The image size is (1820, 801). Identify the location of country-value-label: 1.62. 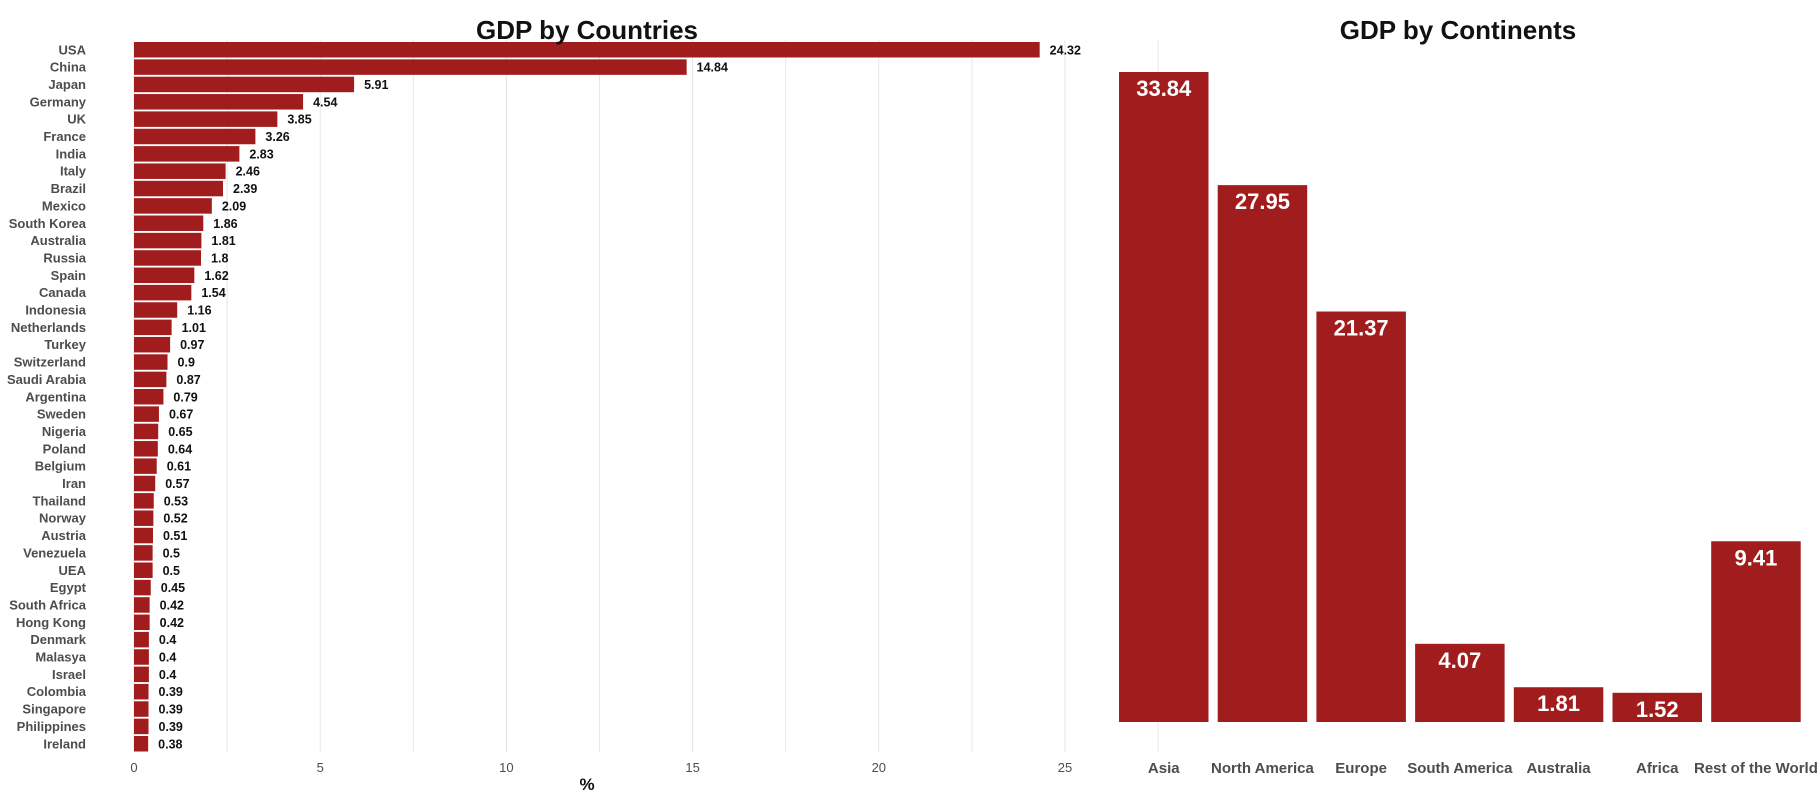
(216, 276).